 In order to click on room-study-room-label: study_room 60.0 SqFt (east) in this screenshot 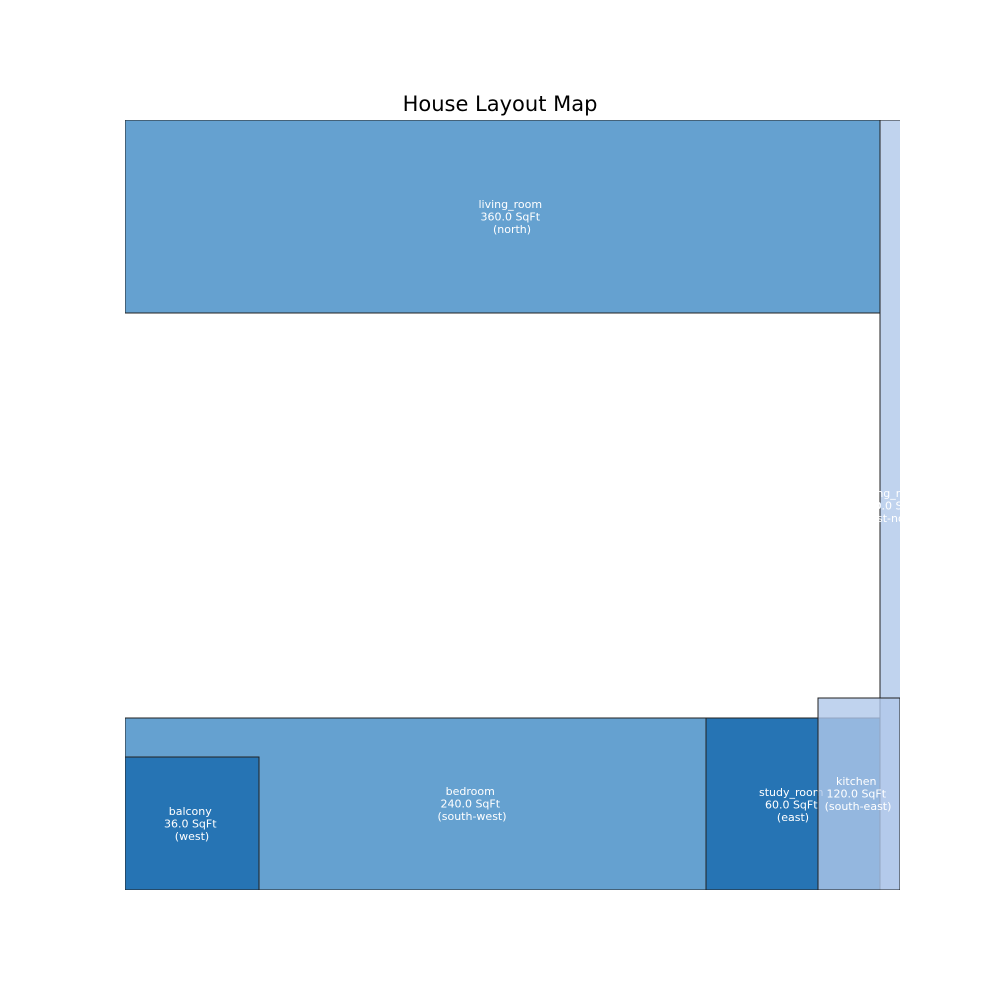, I will do `click(793, 805)`.